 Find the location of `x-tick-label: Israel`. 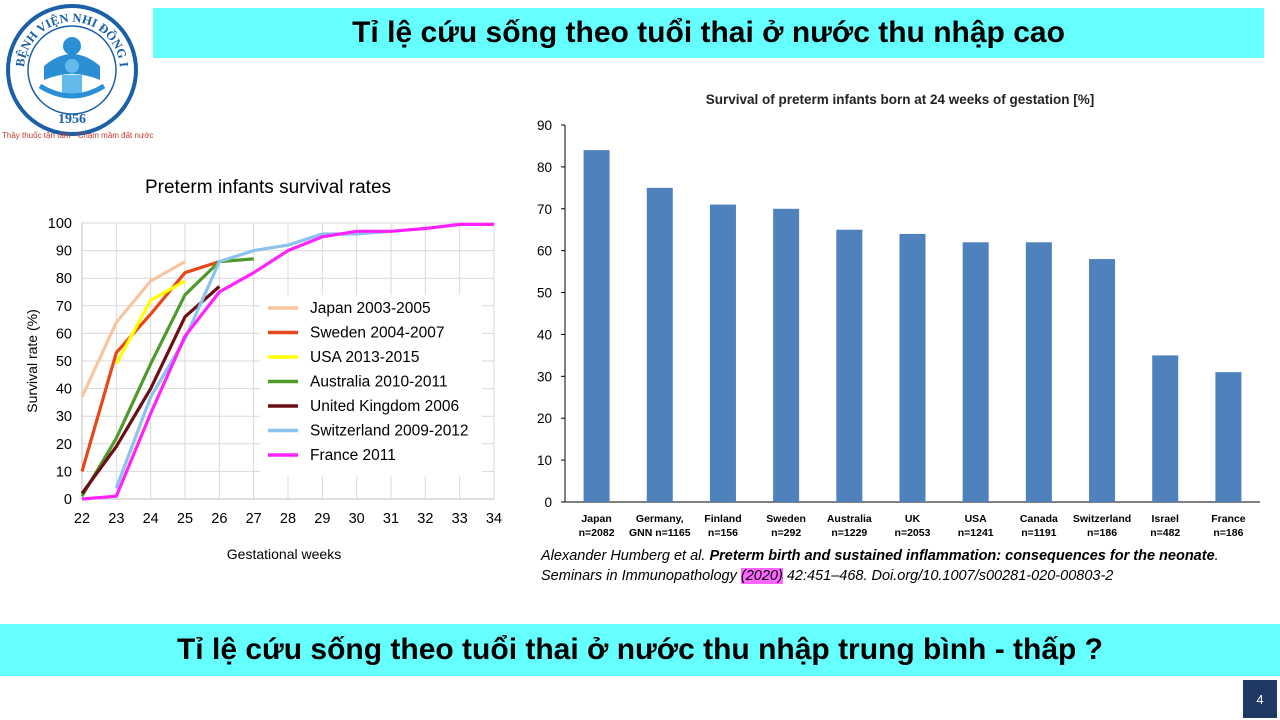

x-tick-label: Israel is located at coordinates (1166, 519).